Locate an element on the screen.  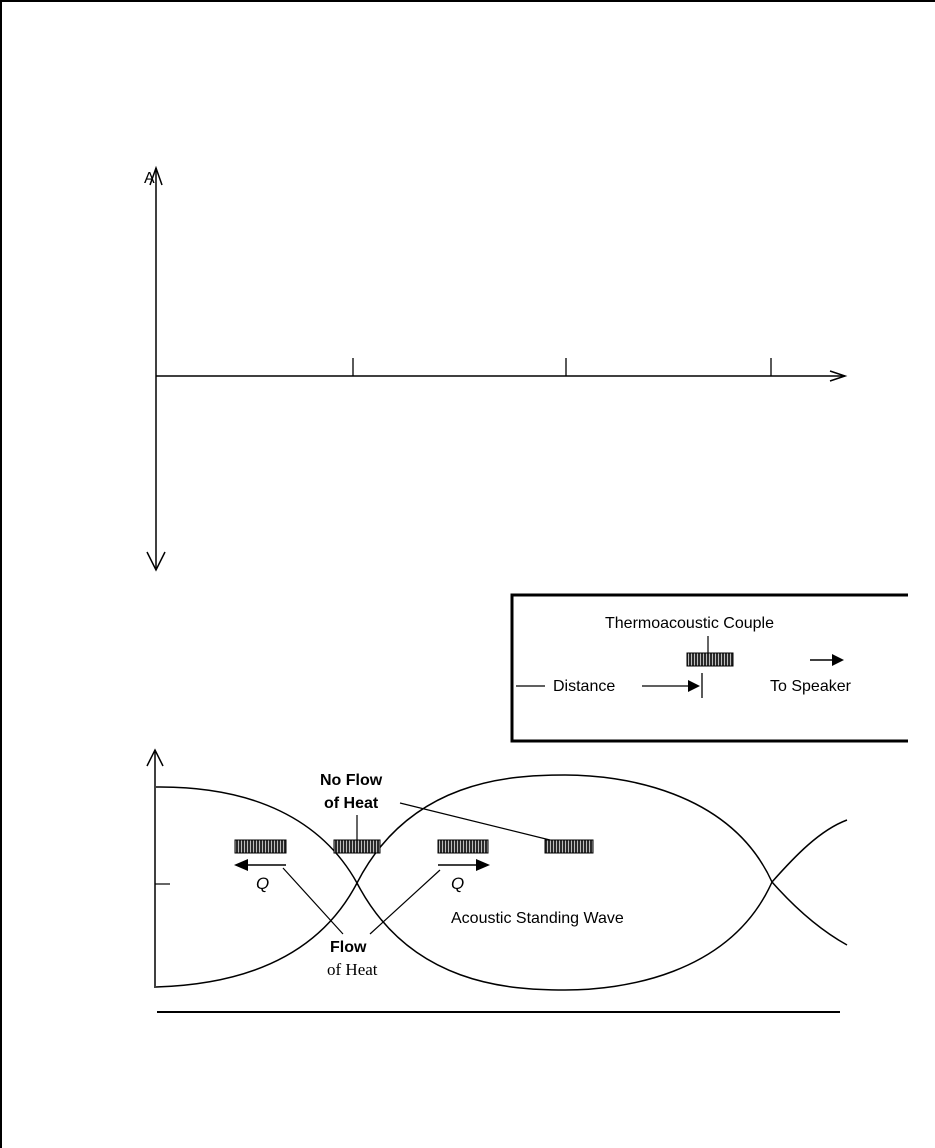
heat-q-left-label: Q is located at coordinates (262, 883).